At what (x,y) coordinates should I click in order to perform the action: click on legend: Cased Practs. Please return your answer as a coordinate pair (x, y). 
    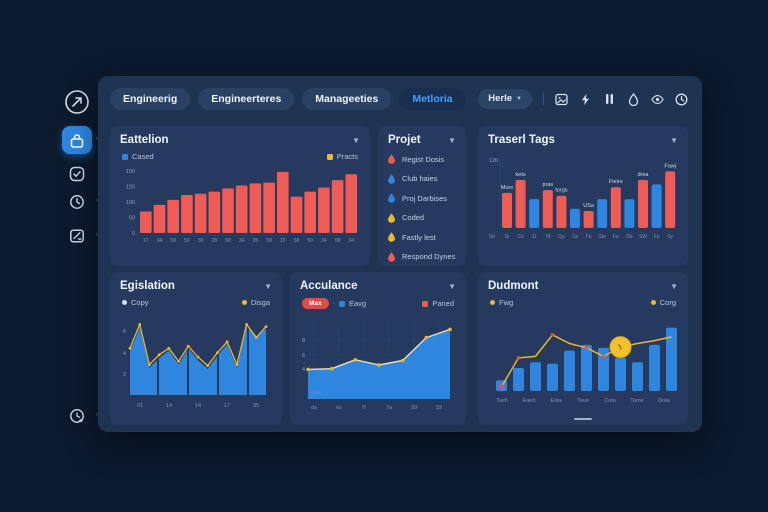
    Looking at the image, I should click on (240, 154).